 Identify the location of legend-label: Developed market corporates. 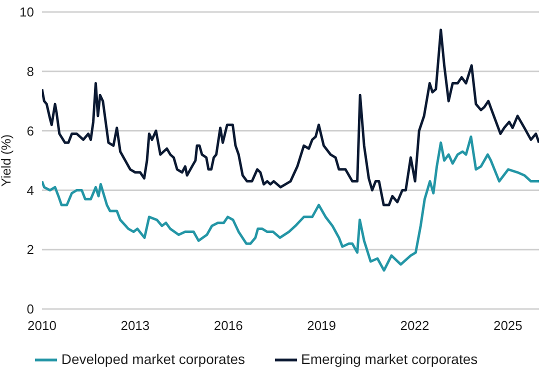
(153, 358).